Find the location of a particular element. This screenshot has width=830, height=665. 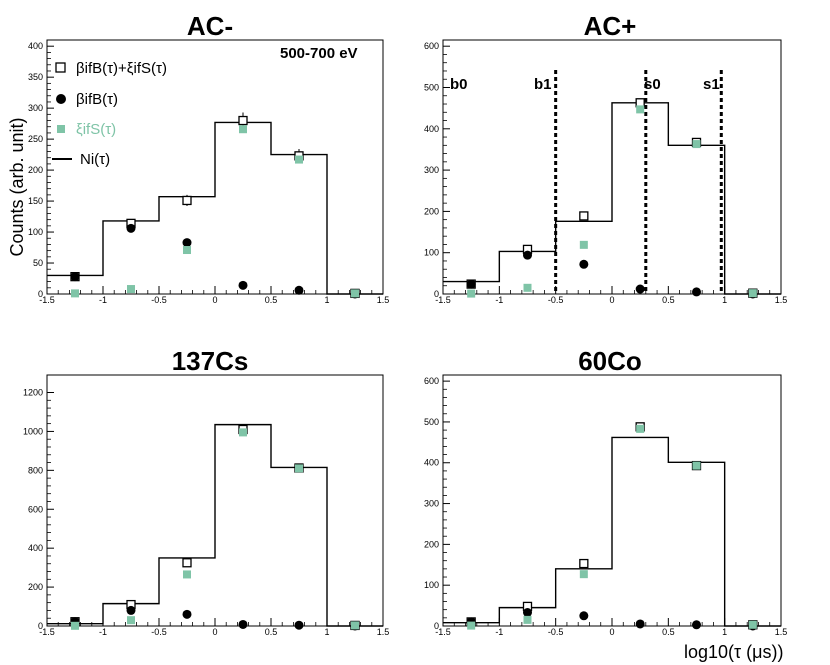

legend-total-label: Ni(τ) is located at coordinates (95, 159).